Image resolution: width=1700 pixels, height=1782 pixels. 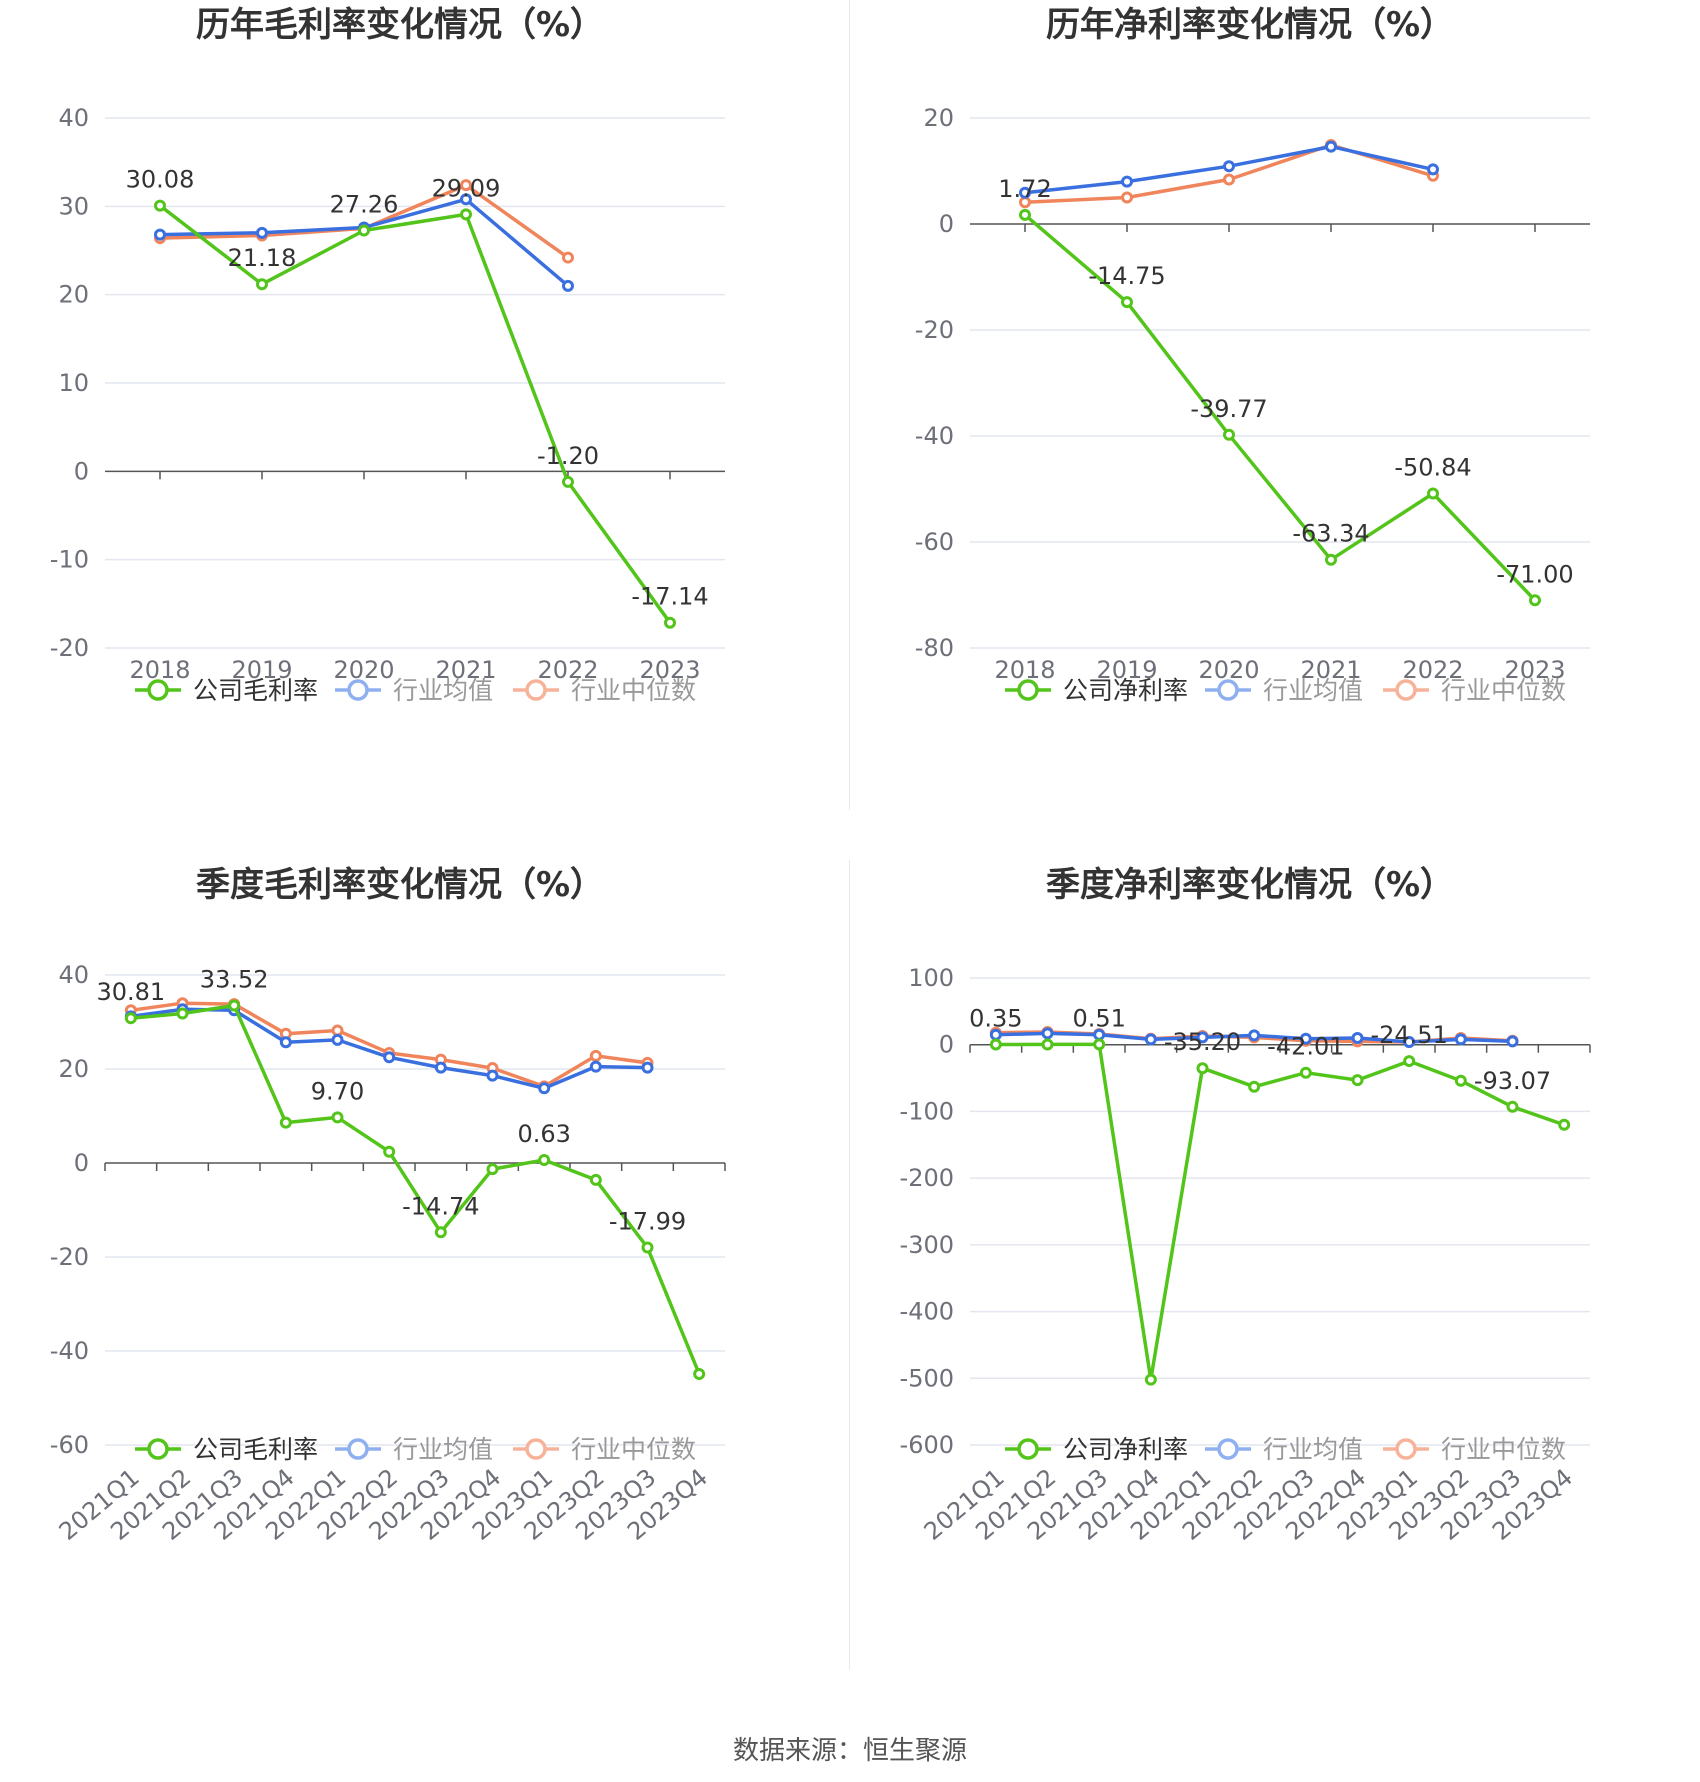 What do you see at coordinates (543, 1134) in the screenshot?
I see `data-label: 0.63` at bounding box center [543, 1134].